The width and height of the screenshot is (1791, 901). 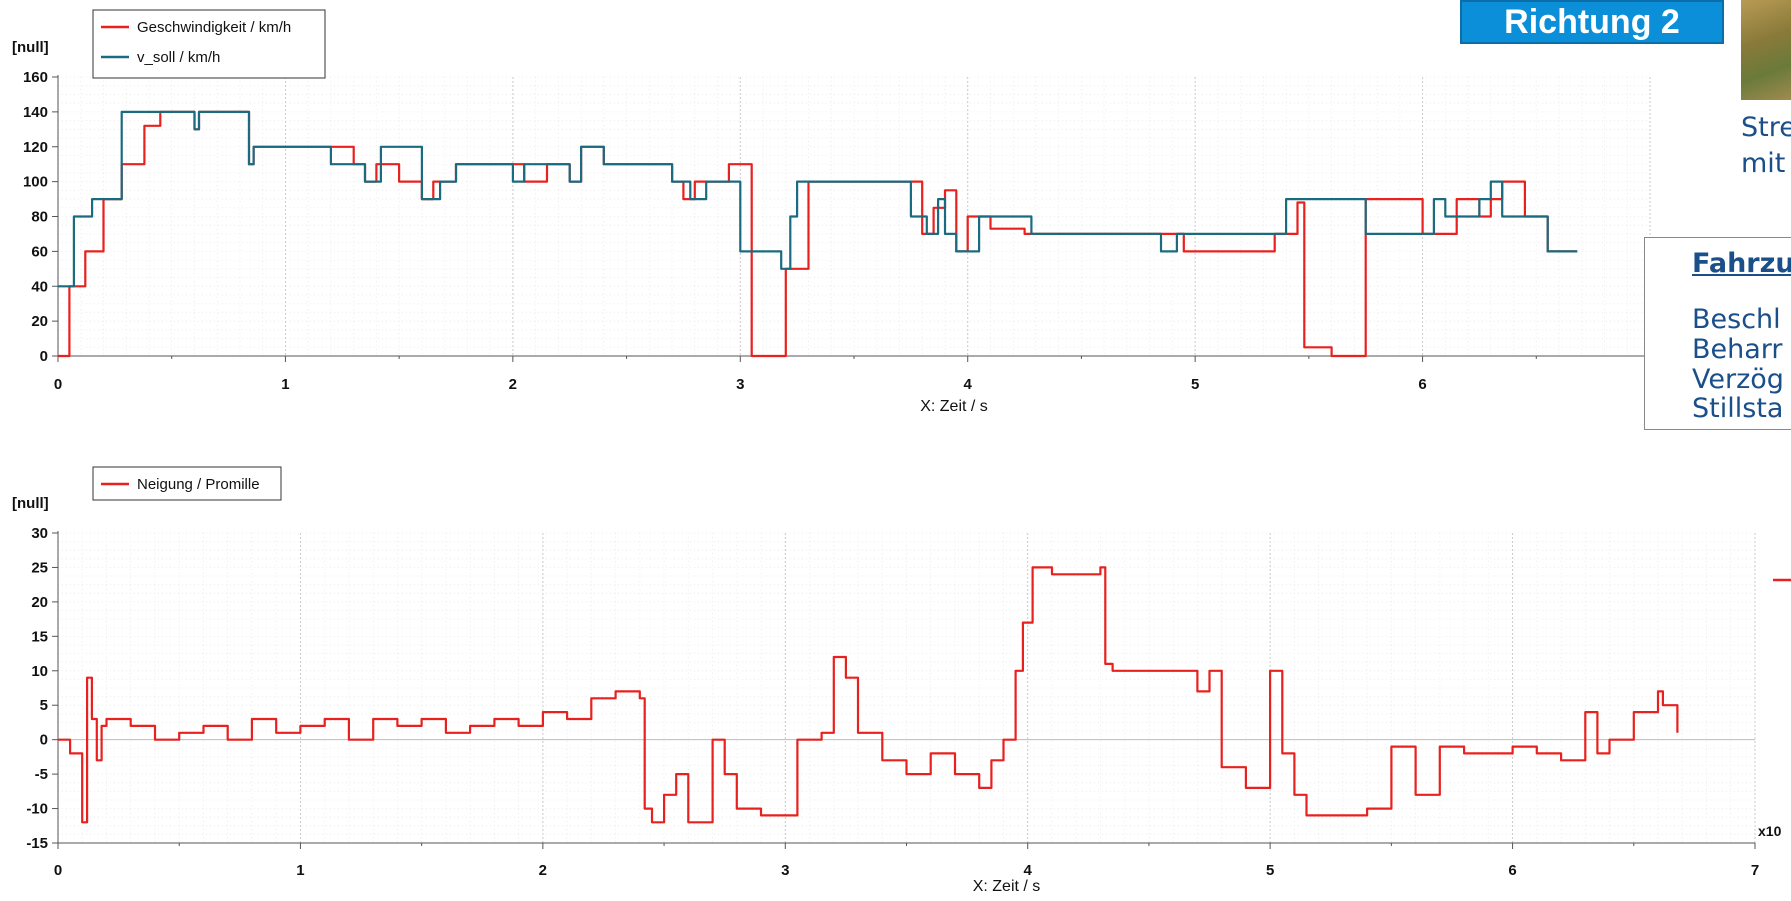 What do you see at coordinates (39, 217) in the screenshot?
I see `y-tick-label: 80` at bounding box center [39, 217].